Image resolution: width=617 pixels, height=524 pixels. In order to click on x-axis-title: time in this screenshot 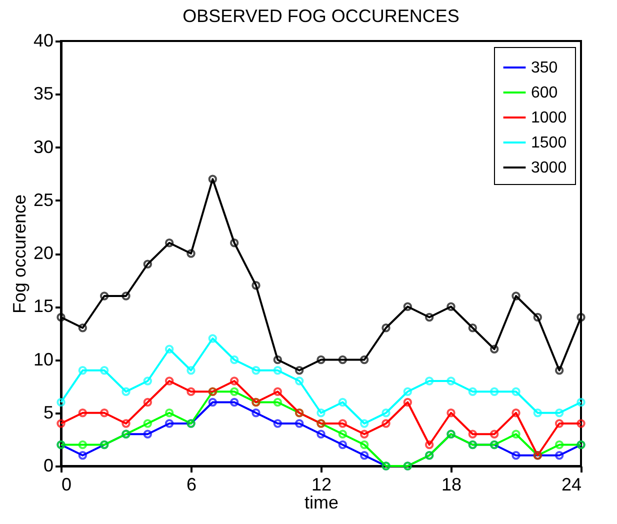, I will do `click(321, 502)`.